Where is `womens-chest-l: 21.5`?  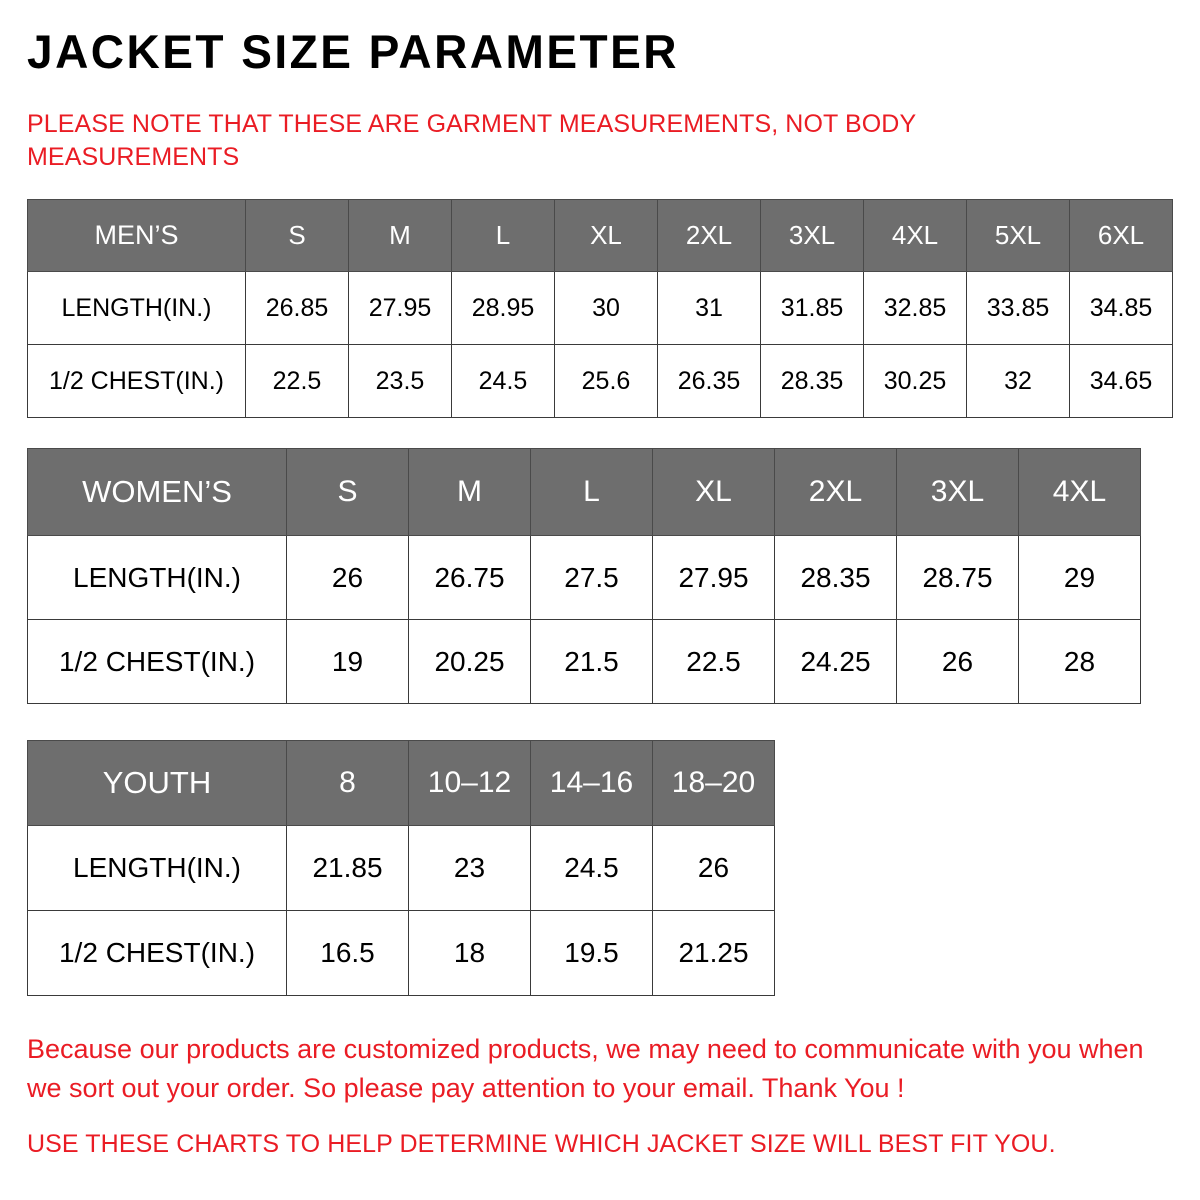 womens-chest-l: 21.5 is located at coordinates (591, 661).